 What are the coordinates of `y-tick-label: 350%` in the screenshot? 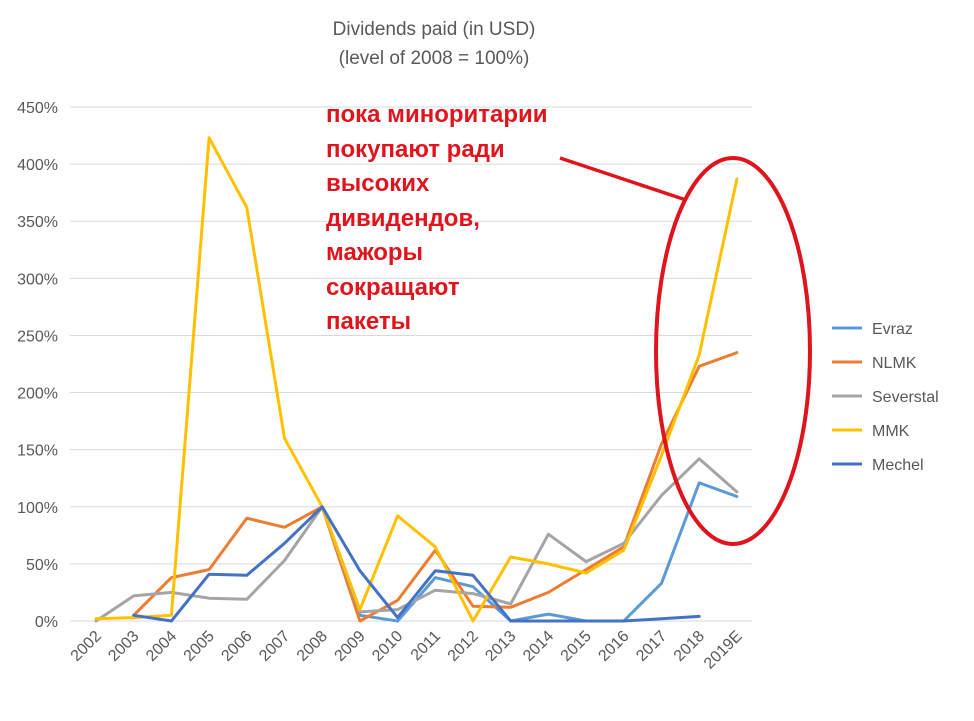 It's located at (37, 222).